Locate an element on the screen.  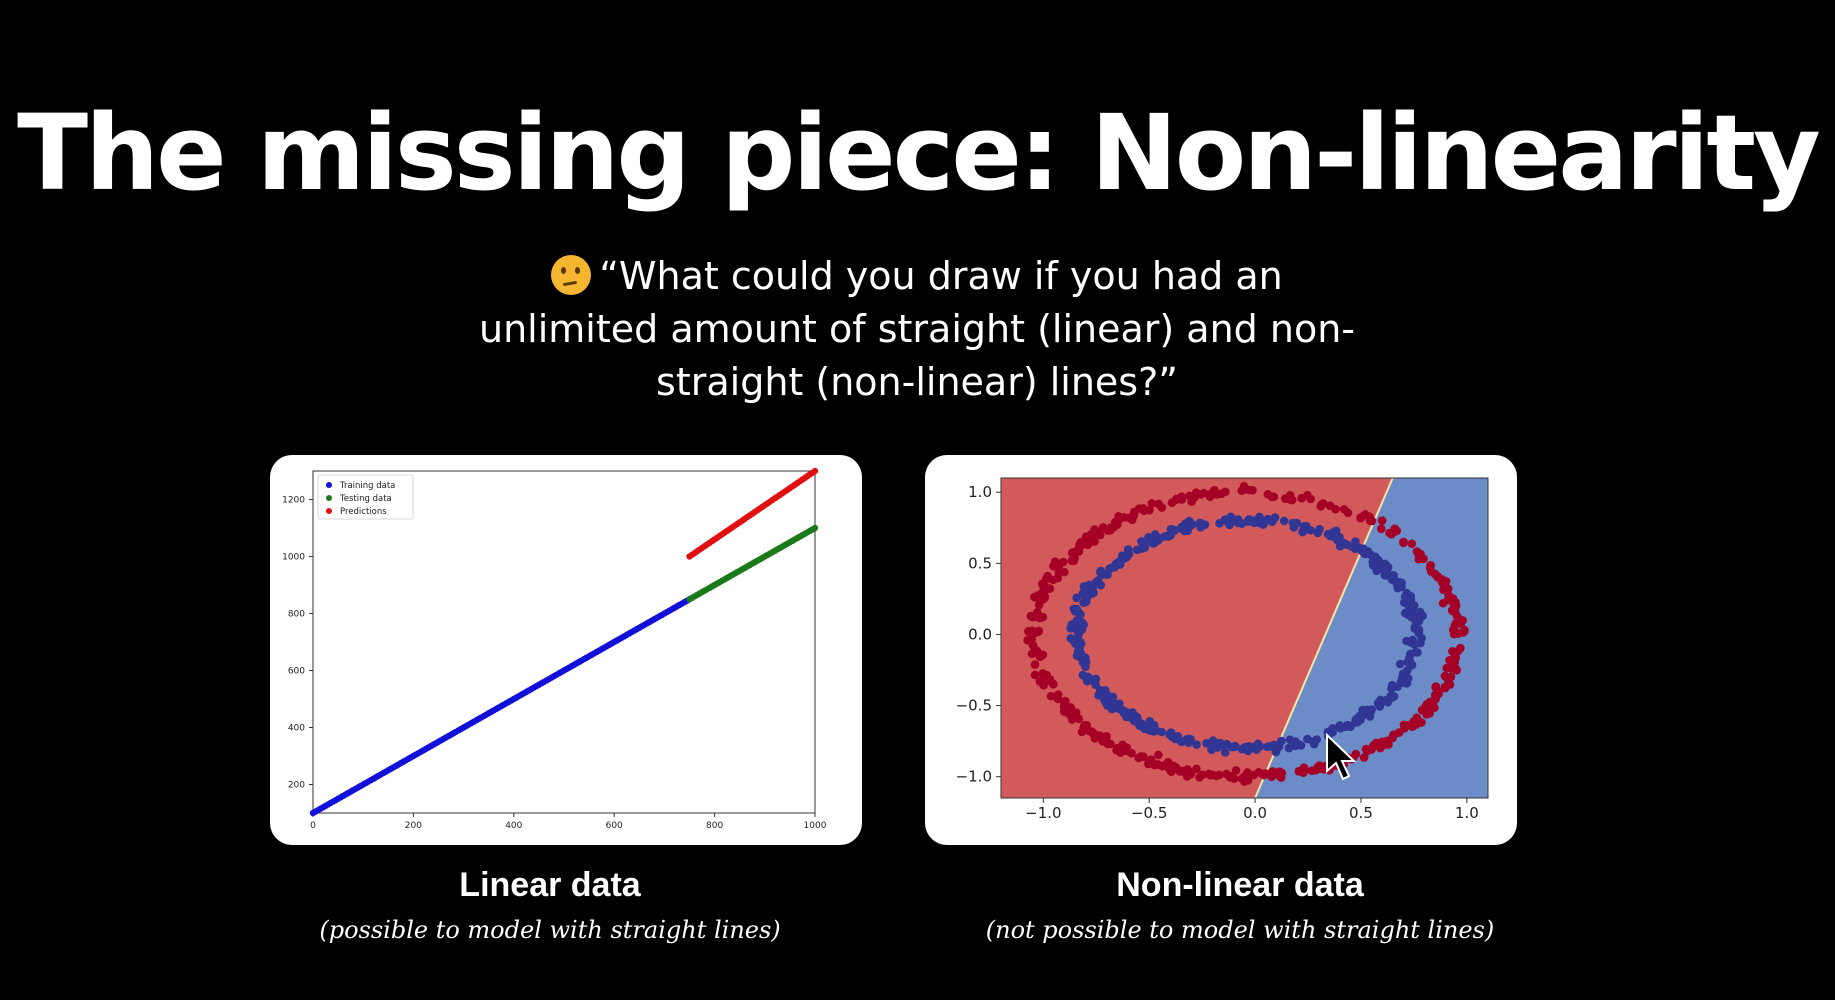
nonlinear-caption: Non-linear data is located at coordinates (1240, 885).